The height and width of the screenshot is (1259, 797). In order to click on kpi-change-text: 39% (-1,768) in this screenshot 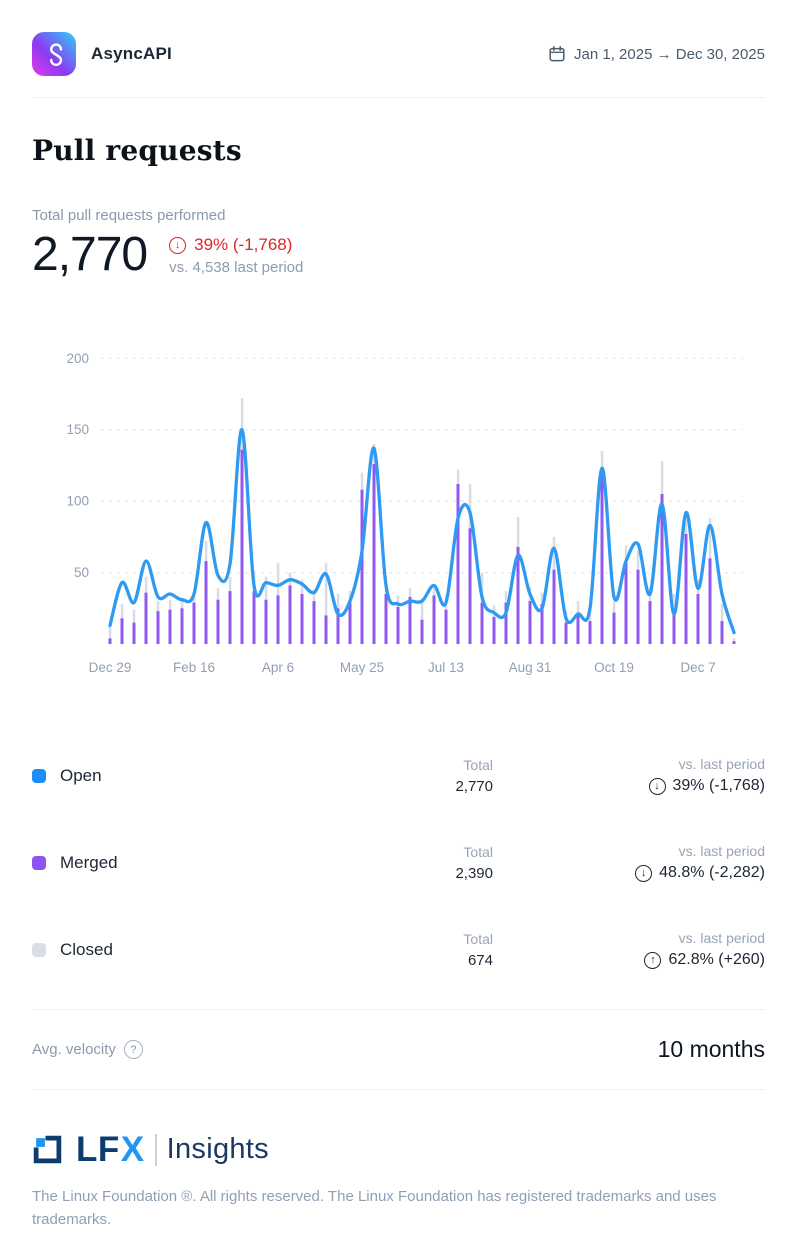, I will do `click(243, 244)`.